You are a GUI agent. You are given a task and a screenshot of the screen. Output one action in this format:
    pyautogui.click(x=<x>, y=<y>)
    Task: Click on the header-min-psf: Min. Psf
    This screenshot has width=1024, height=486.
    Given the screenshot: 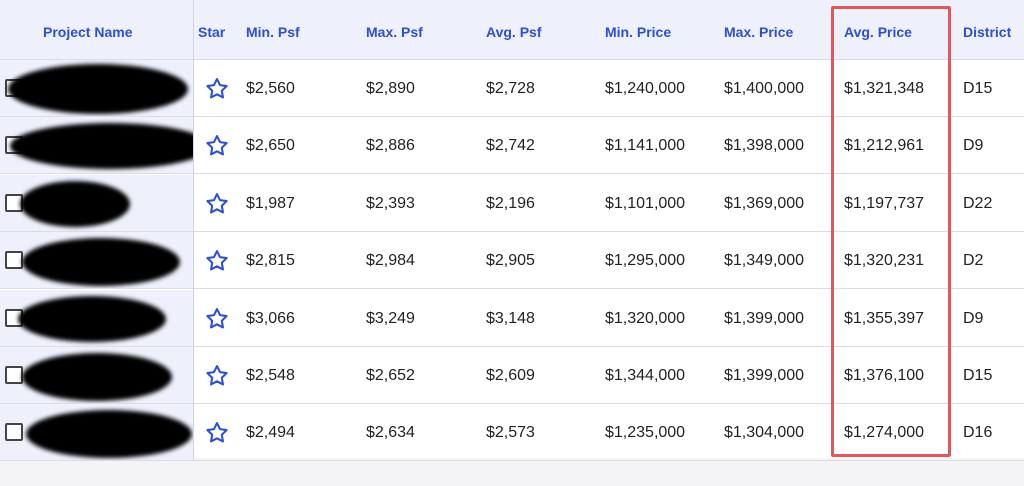 What is the action you would take?
    pyautogui.click(x=273, y=32)
    